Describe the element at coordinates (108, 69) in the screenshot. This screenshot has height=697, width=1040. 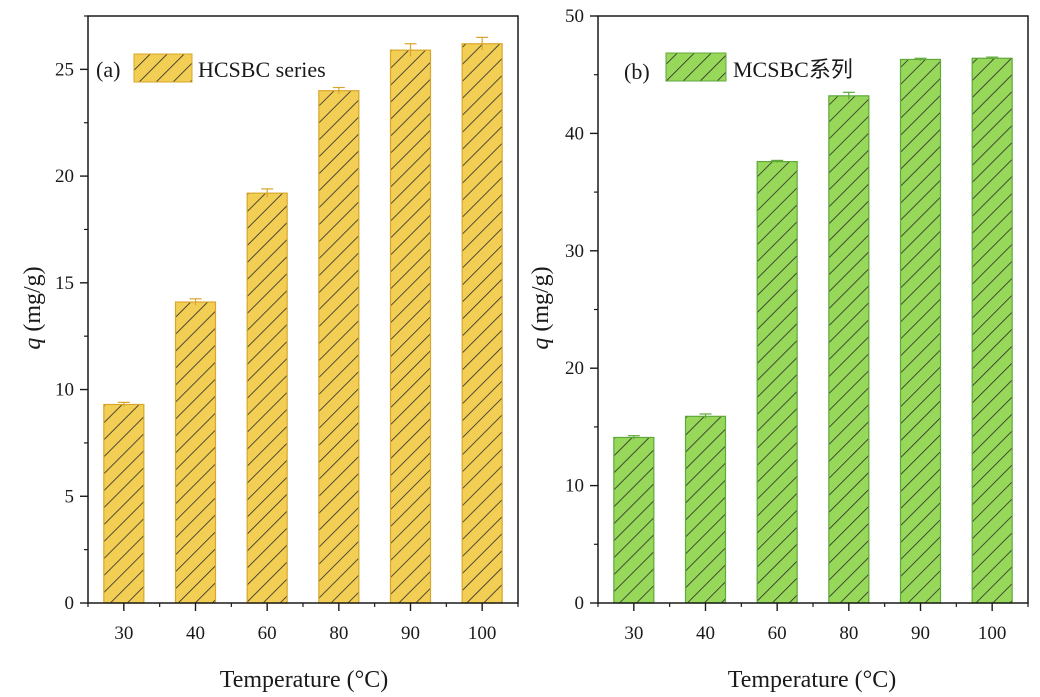
I see `panel-label: (a)` at that location.